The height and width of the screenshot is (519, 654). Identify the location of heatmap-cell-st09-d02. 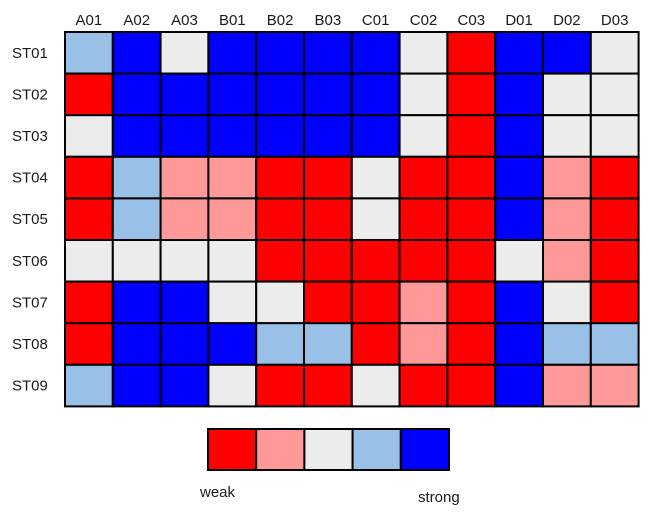
(567, 385).